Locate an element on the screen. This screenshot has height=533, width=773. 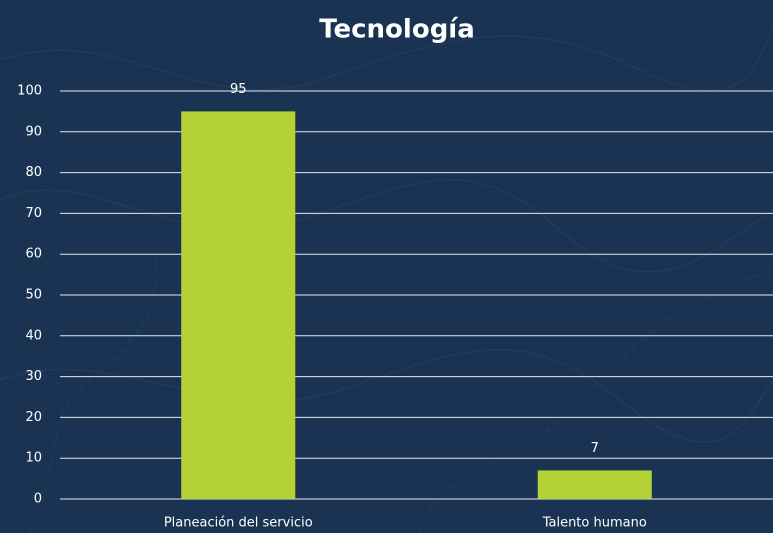
x-tick-label: Planeación del servicio is located at coordinates (238, 523).